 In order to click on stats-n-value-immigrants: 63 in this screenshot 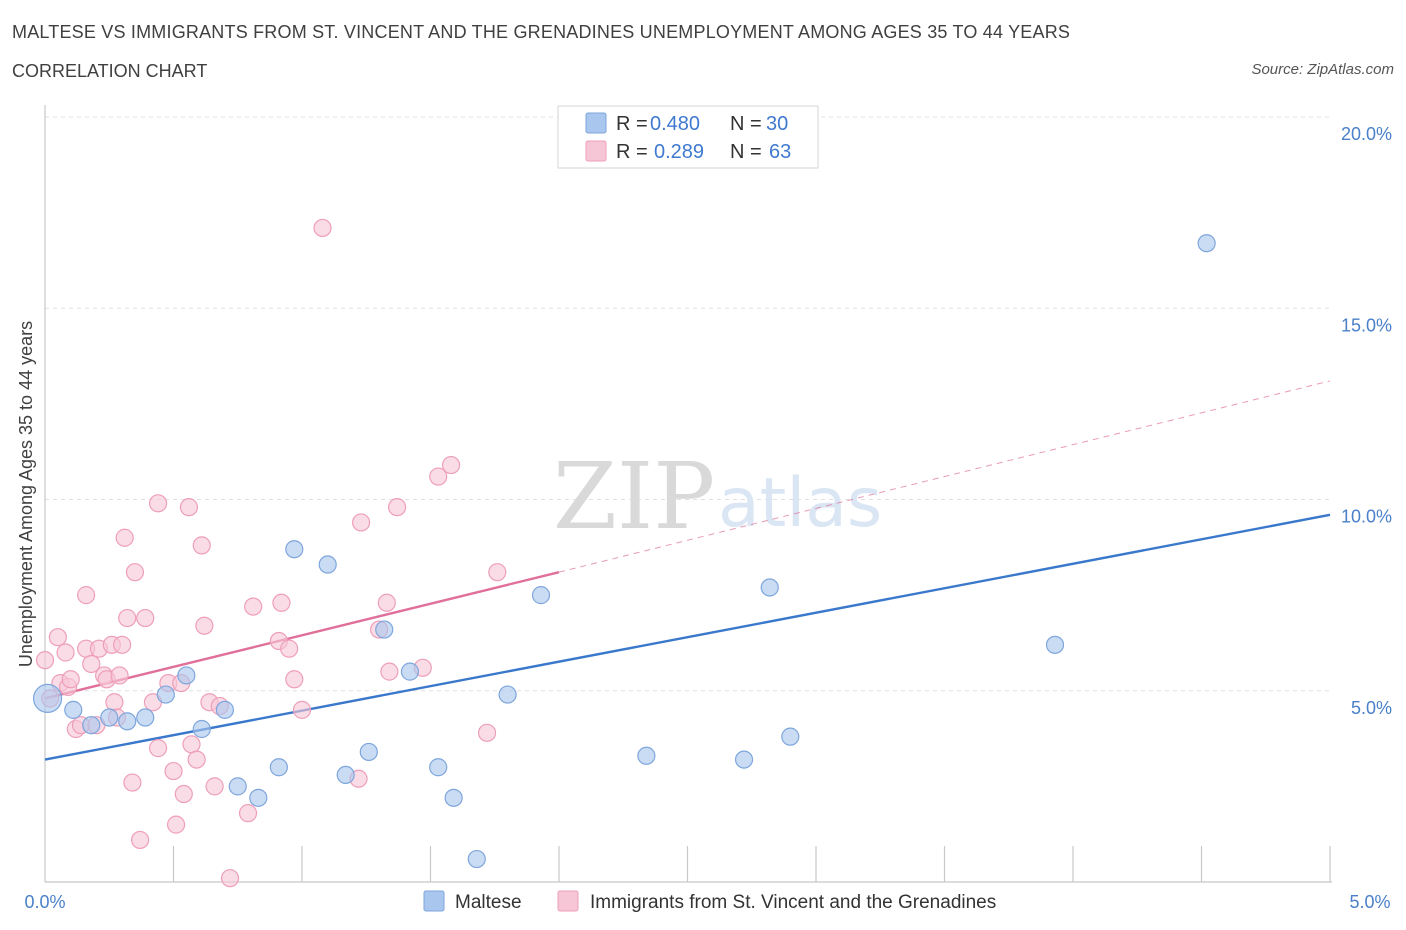, I will do `click(780, 152)`.